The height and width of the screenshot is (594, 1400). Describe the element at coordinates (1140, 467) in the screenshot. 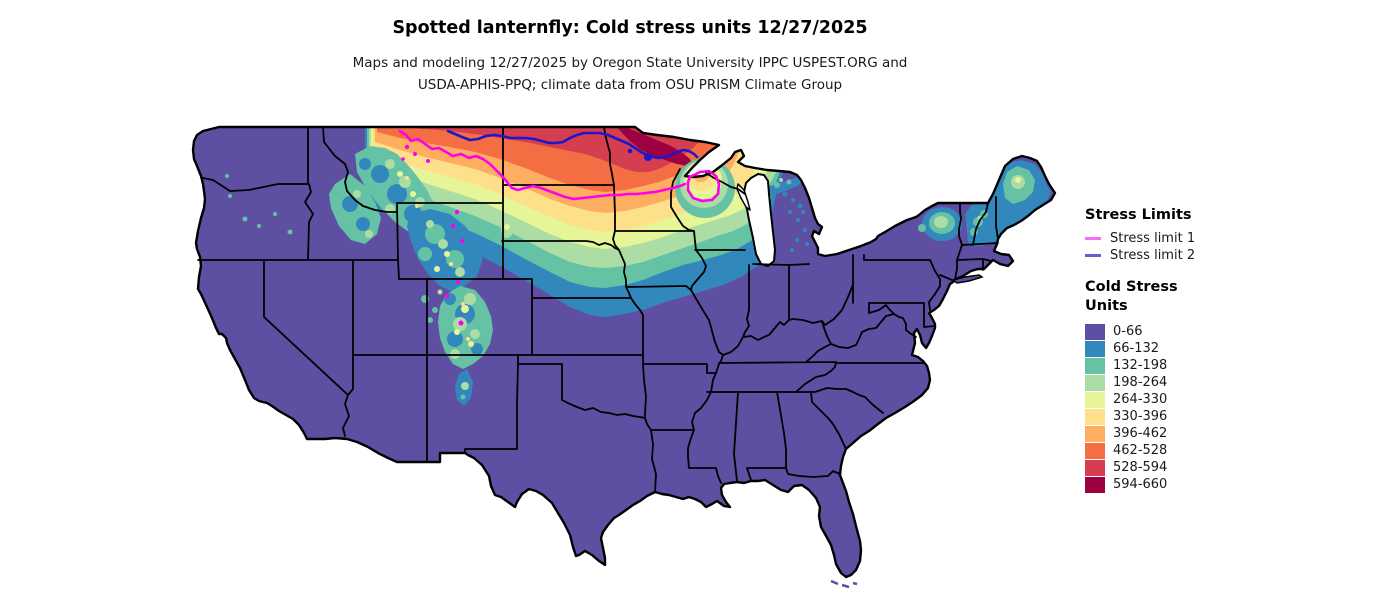

I see `class-range-label: 528-594` at that location.